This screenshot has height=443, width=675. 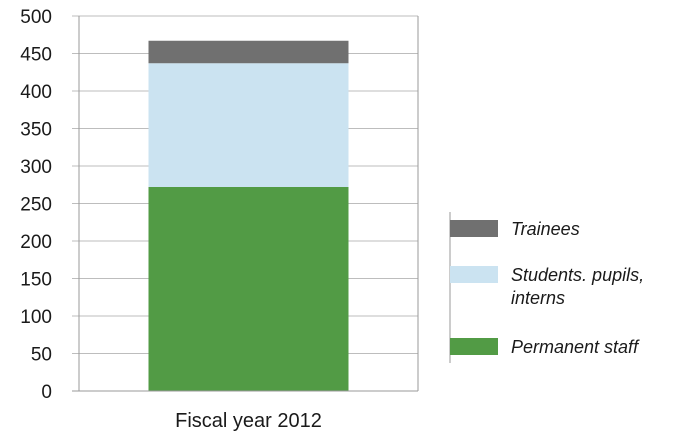 I want to click on bar-segment-trainees, so click(x=248, y=52).